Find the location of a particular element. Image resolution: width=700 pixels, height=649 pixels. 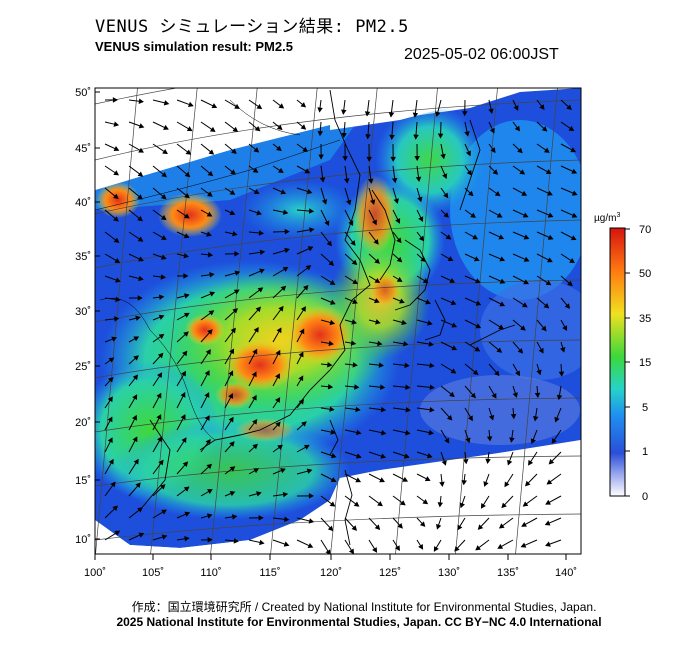

lon-label: 120˚ is located at coordinates (331, 573).